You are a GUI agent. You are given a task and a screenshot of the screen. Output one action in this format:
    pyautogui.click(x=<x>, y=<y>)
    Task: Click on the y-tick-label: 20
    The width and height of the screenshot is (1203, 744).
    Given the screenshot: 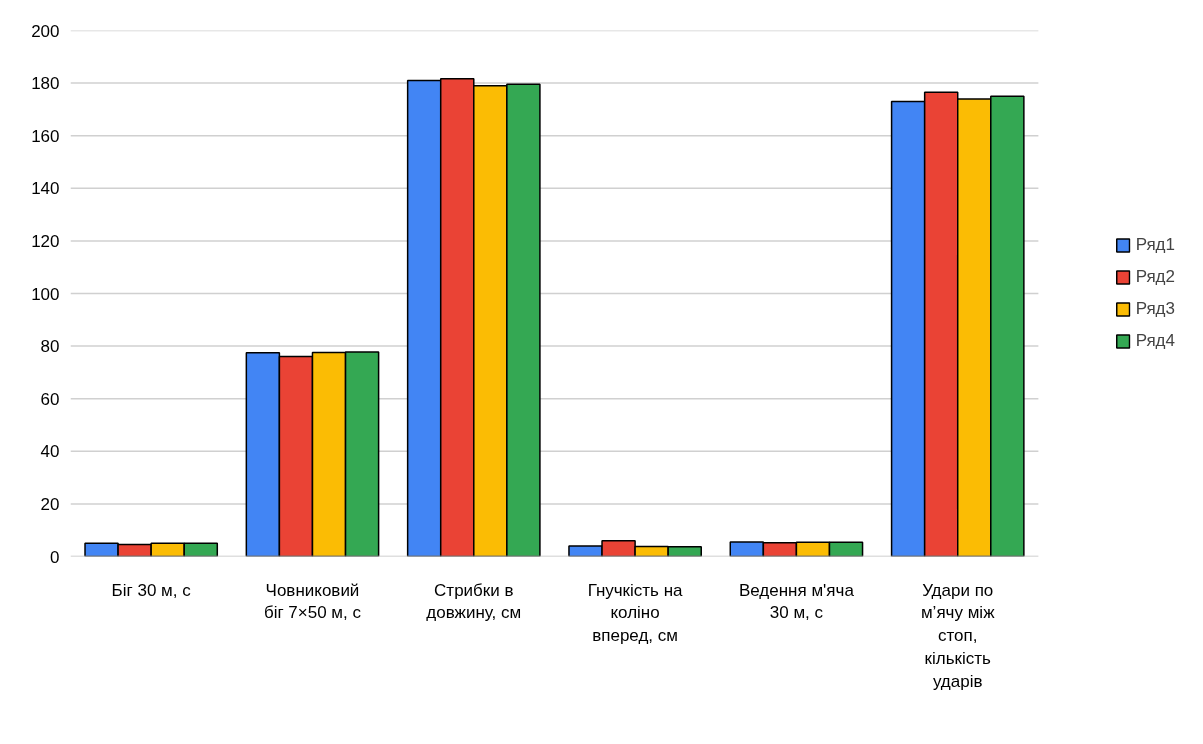 What is the action you would take?
    pyautogui.click(x=50, y=504)
    